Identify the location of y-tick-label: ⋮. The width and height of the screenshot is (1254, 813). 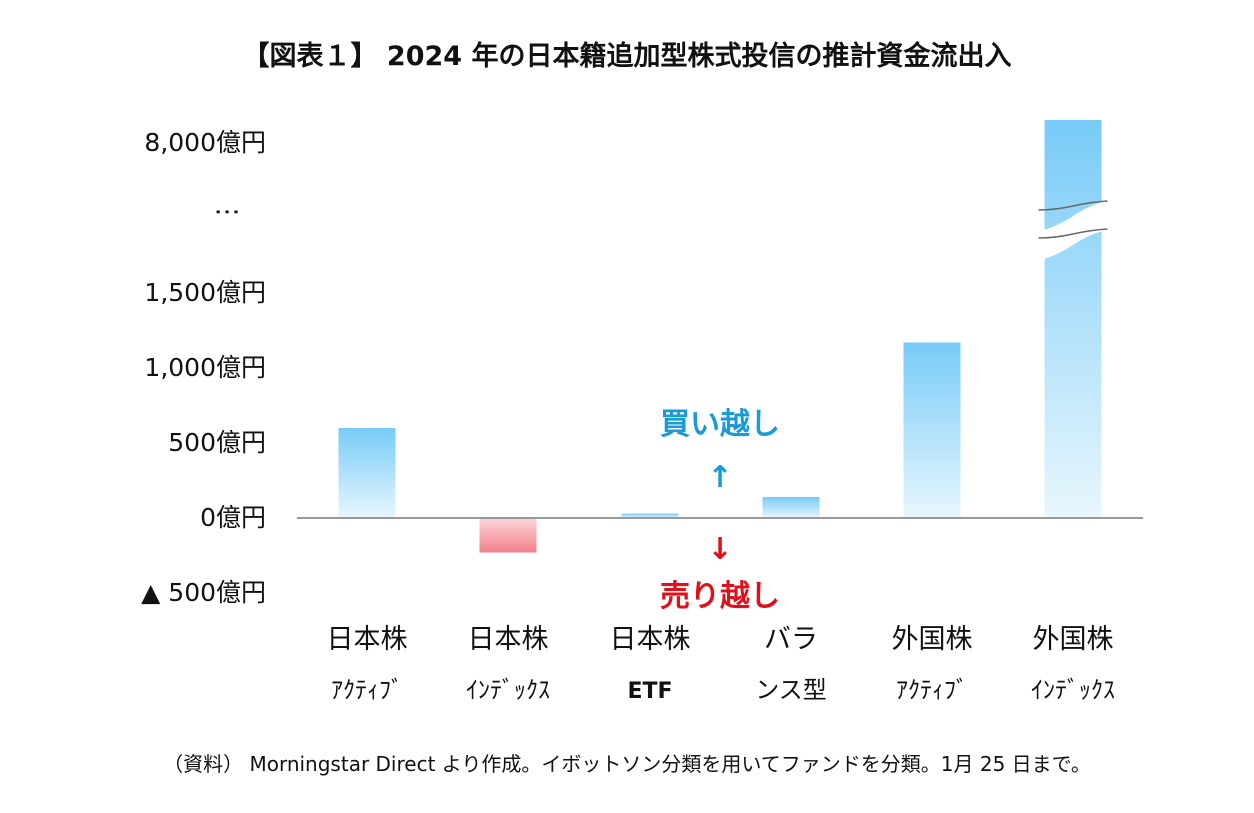
(227, 212).